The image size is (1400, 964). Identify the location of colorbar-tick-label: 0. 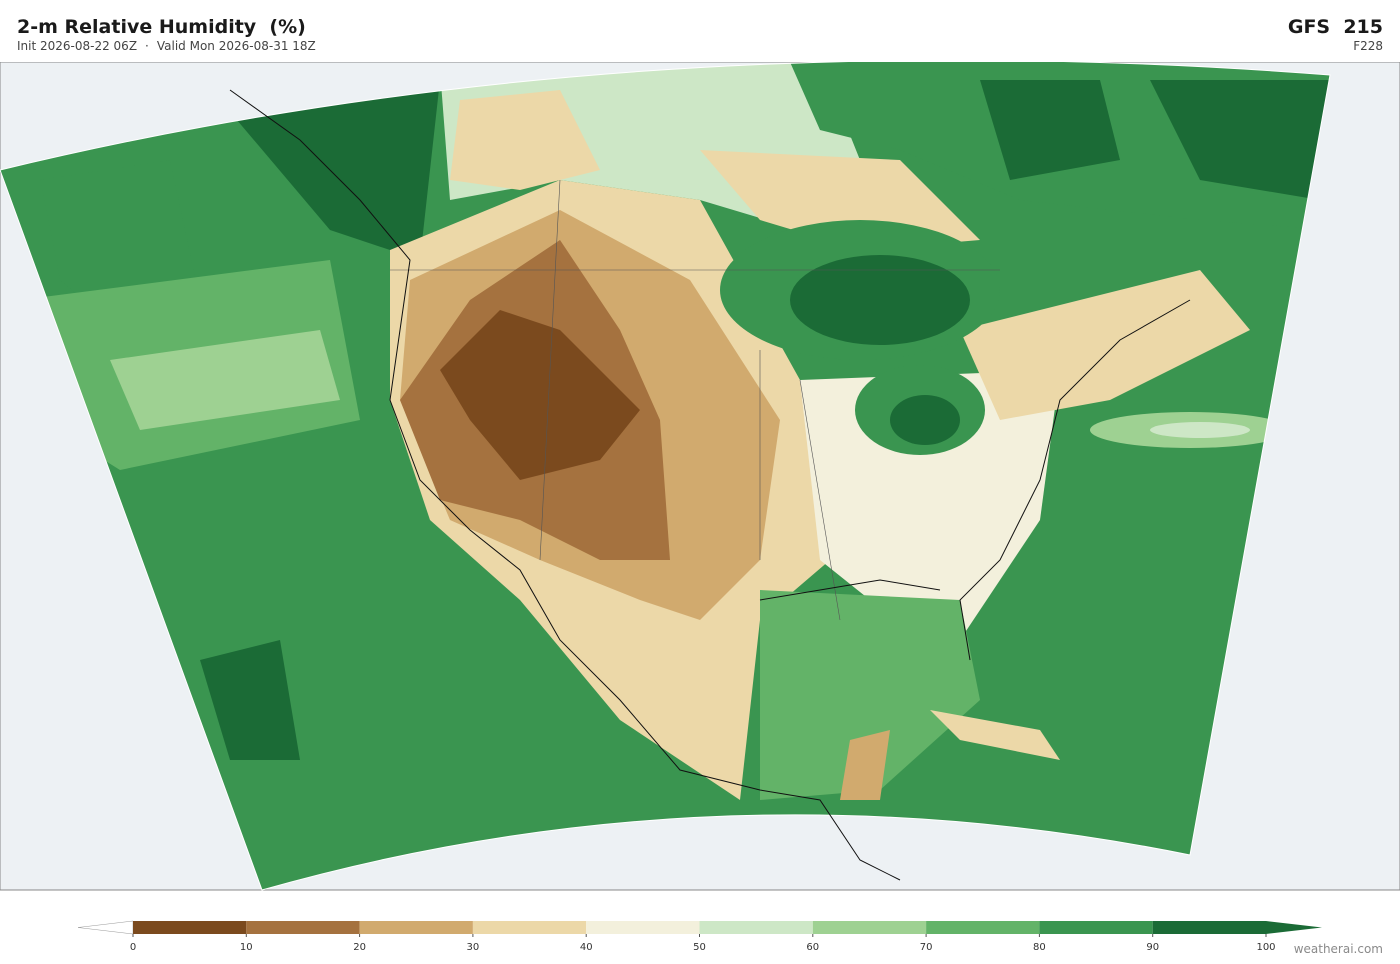
(133, 947).